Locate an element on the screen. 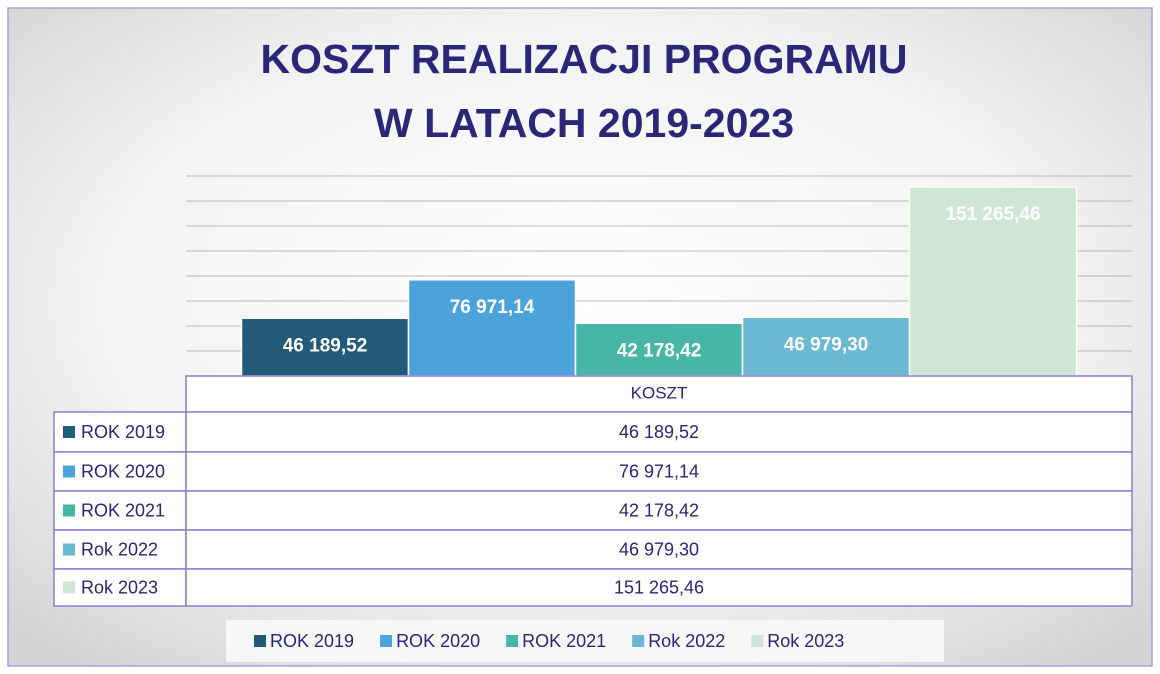 This screenshot has height=674, width=1160. legend-label: Rok 2022 is located at coordinates (686, 641).